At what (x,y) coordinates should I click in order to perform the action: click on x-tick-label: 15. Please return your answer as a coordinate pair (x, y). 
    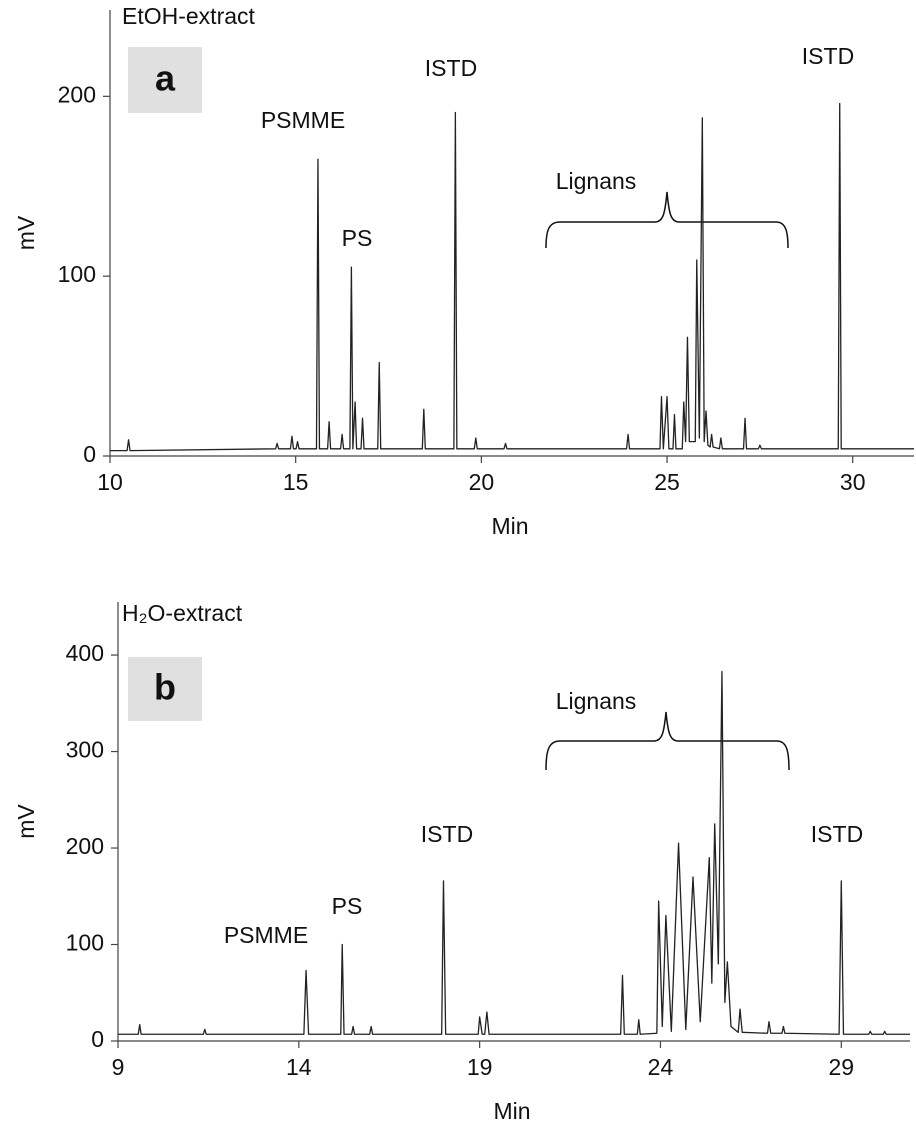
    Looking at the image, I should click on (296, 482).